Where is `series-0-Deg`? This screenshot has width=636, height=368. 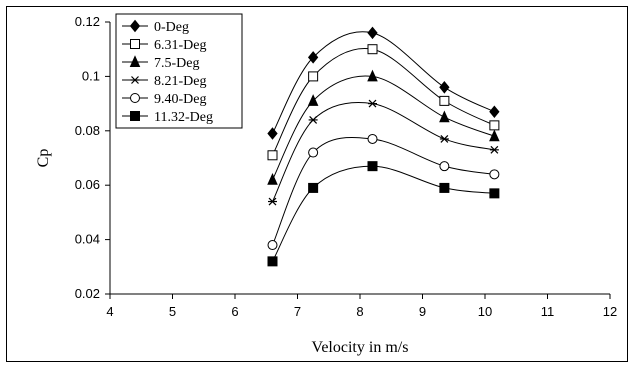
series-0-Deg is located at coordinates (383, 83).